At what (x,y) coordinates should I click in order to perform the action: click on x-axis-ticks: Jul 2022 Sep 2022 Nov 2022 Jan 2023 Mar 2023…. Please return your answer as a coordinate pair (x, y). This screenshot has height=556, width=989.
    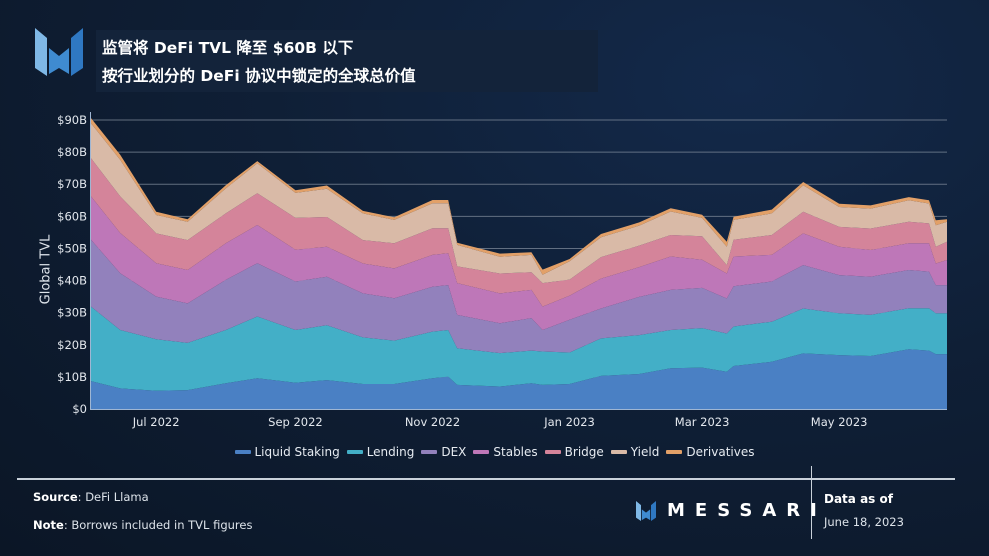
    Looking at the image, I should click on (500, 422).